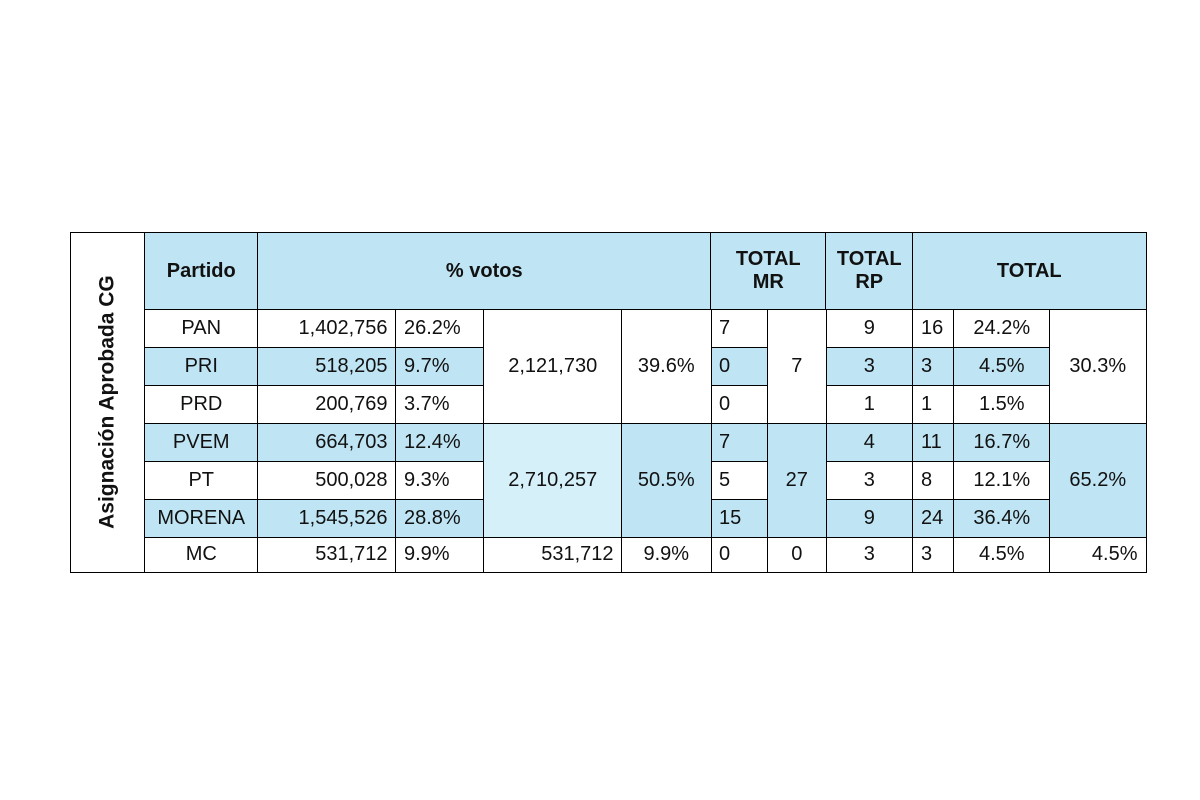 The image size is (1200, 800). Describe the element at coordinates (797, 367) in the screenshot. I see `group-mr: 7` at that location.